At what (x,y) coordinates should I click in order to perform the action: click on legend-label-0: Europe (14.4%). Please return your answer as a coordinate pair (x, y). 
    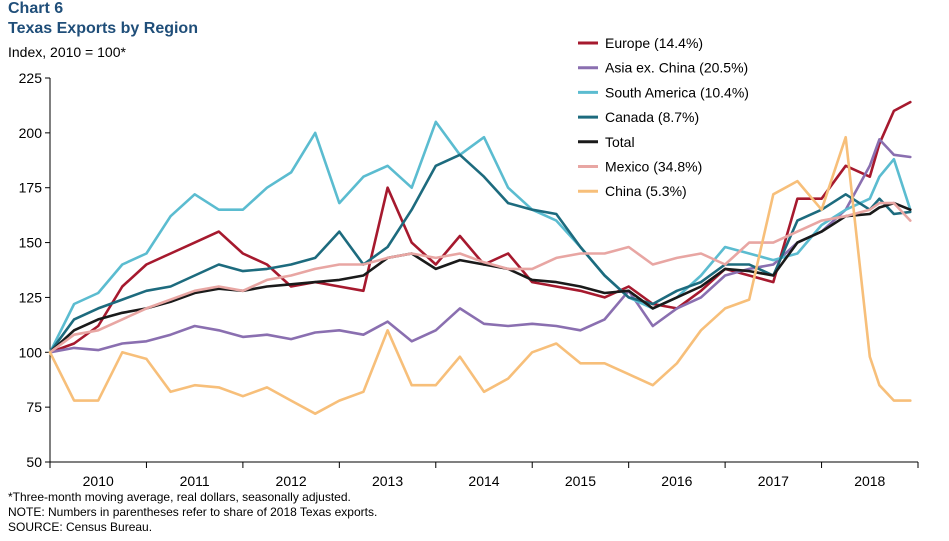
    Looking at the image, I should click on (654, 43).